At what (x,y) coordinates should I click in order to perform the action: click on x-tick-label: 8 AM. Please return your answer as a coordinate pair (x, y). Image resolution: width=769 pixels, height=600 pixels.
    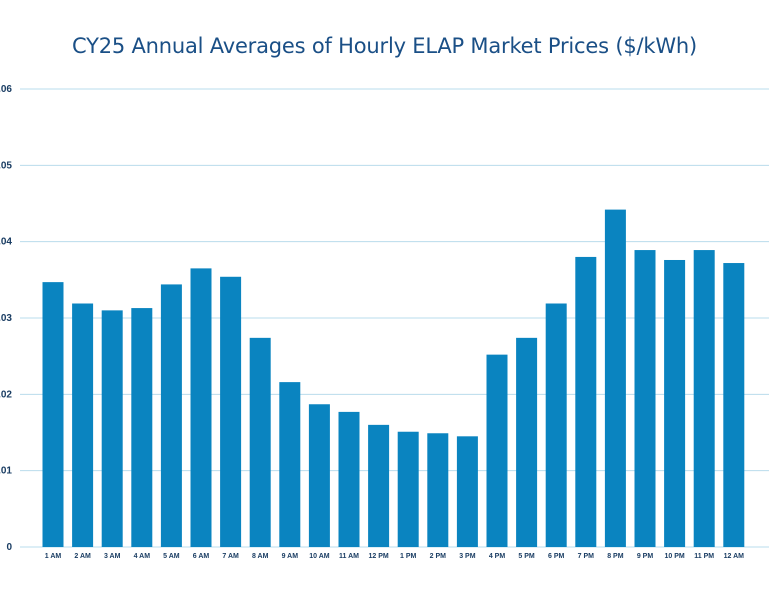
    Looking at the image, I should click on (260, 556).